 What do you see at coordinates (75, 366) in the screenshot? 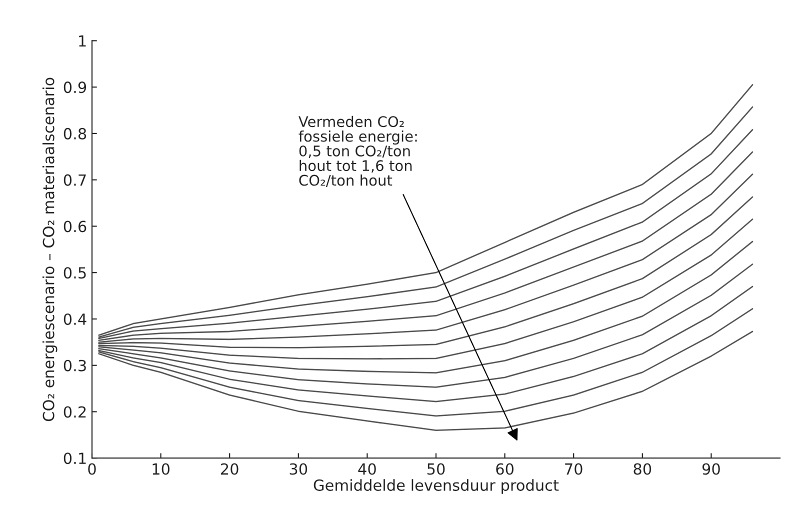
I see `y-tick-label: 0.3` at bounding box center [75, 366].